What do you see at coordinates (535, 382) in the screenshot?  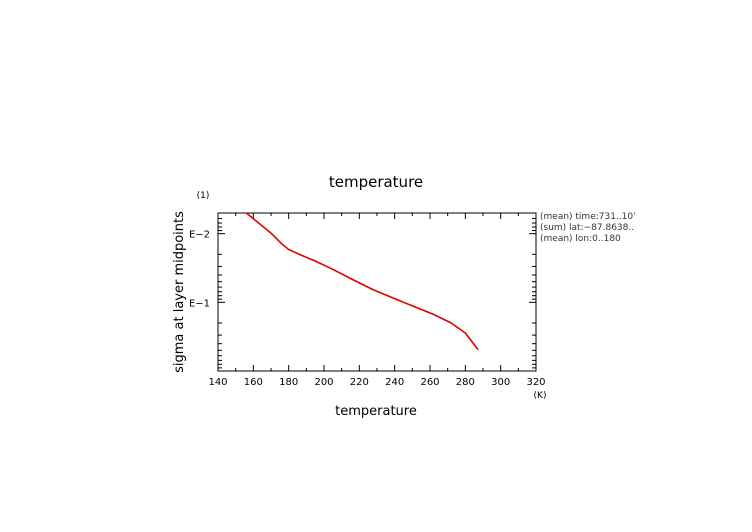 I see `x-tick-label: 320` at bounding box center [535, 382].